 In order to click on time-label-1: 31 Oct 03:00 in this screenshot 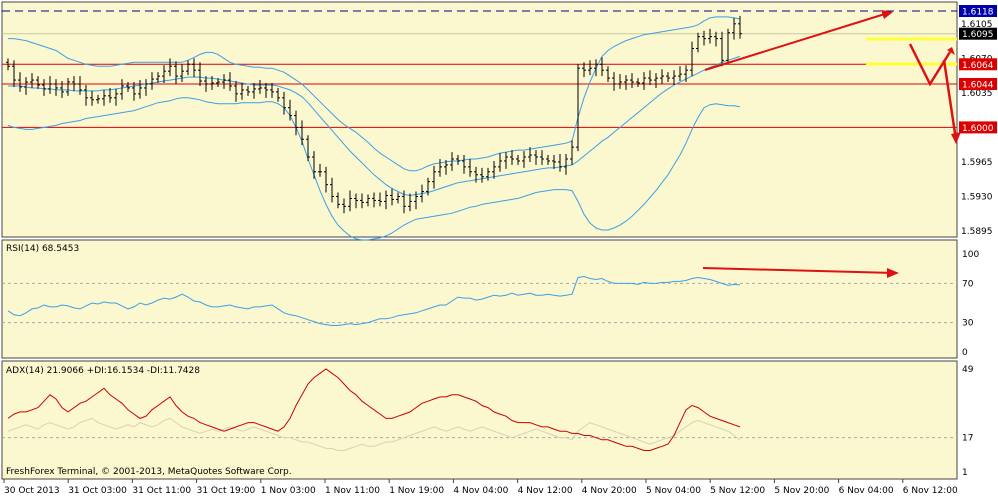, I will do `click(97, 491)`.